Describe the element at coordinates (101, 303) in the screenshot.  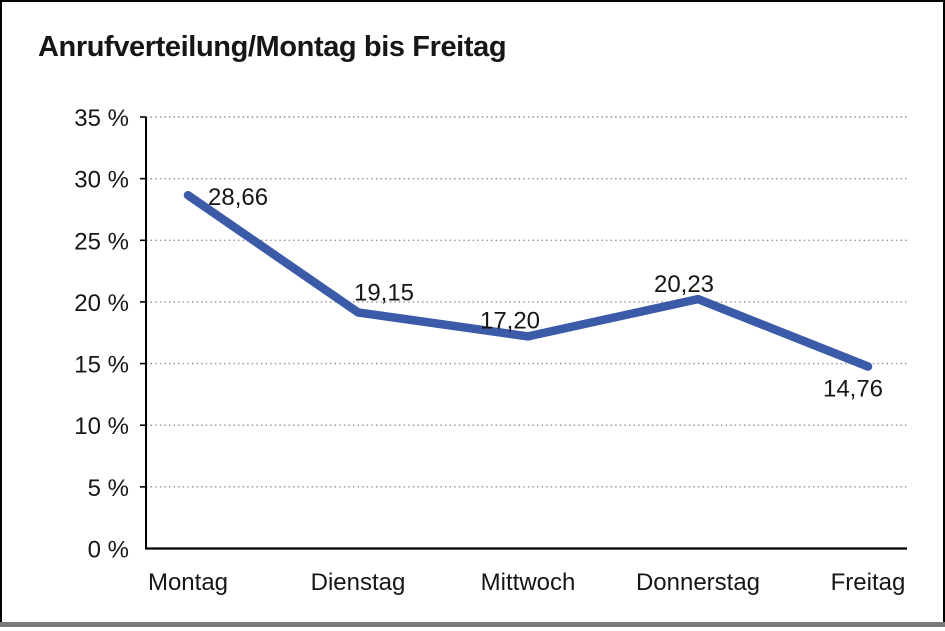
I see `y-tick-label: 20 %` at that location.